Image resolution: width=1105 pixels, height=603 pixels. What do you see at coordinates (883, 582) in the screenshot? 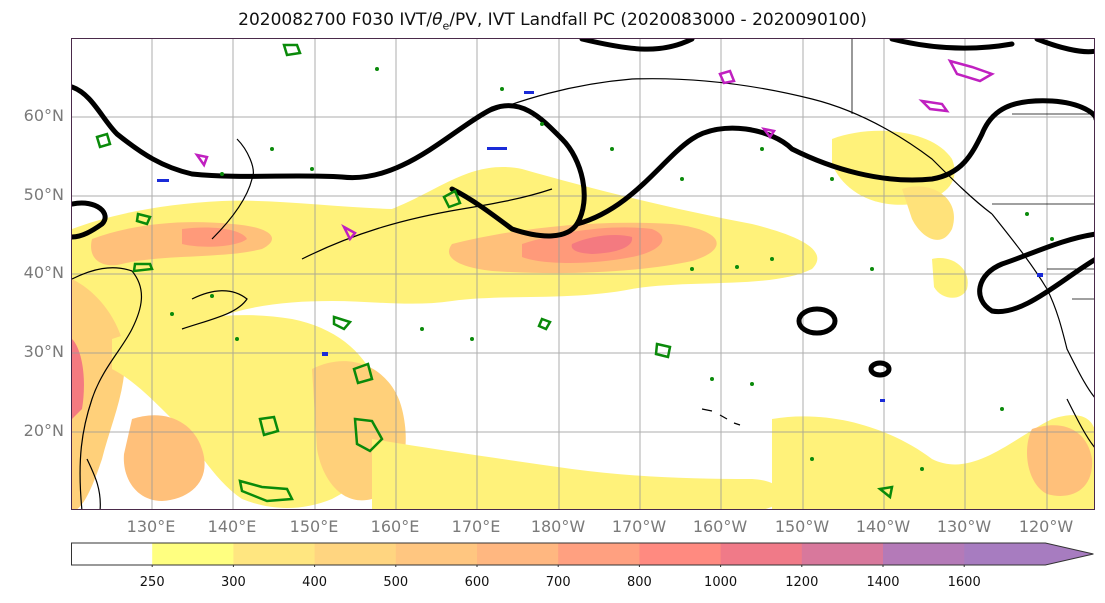
I see `colorbar-label: 1400` at bounding box center [883, 582].